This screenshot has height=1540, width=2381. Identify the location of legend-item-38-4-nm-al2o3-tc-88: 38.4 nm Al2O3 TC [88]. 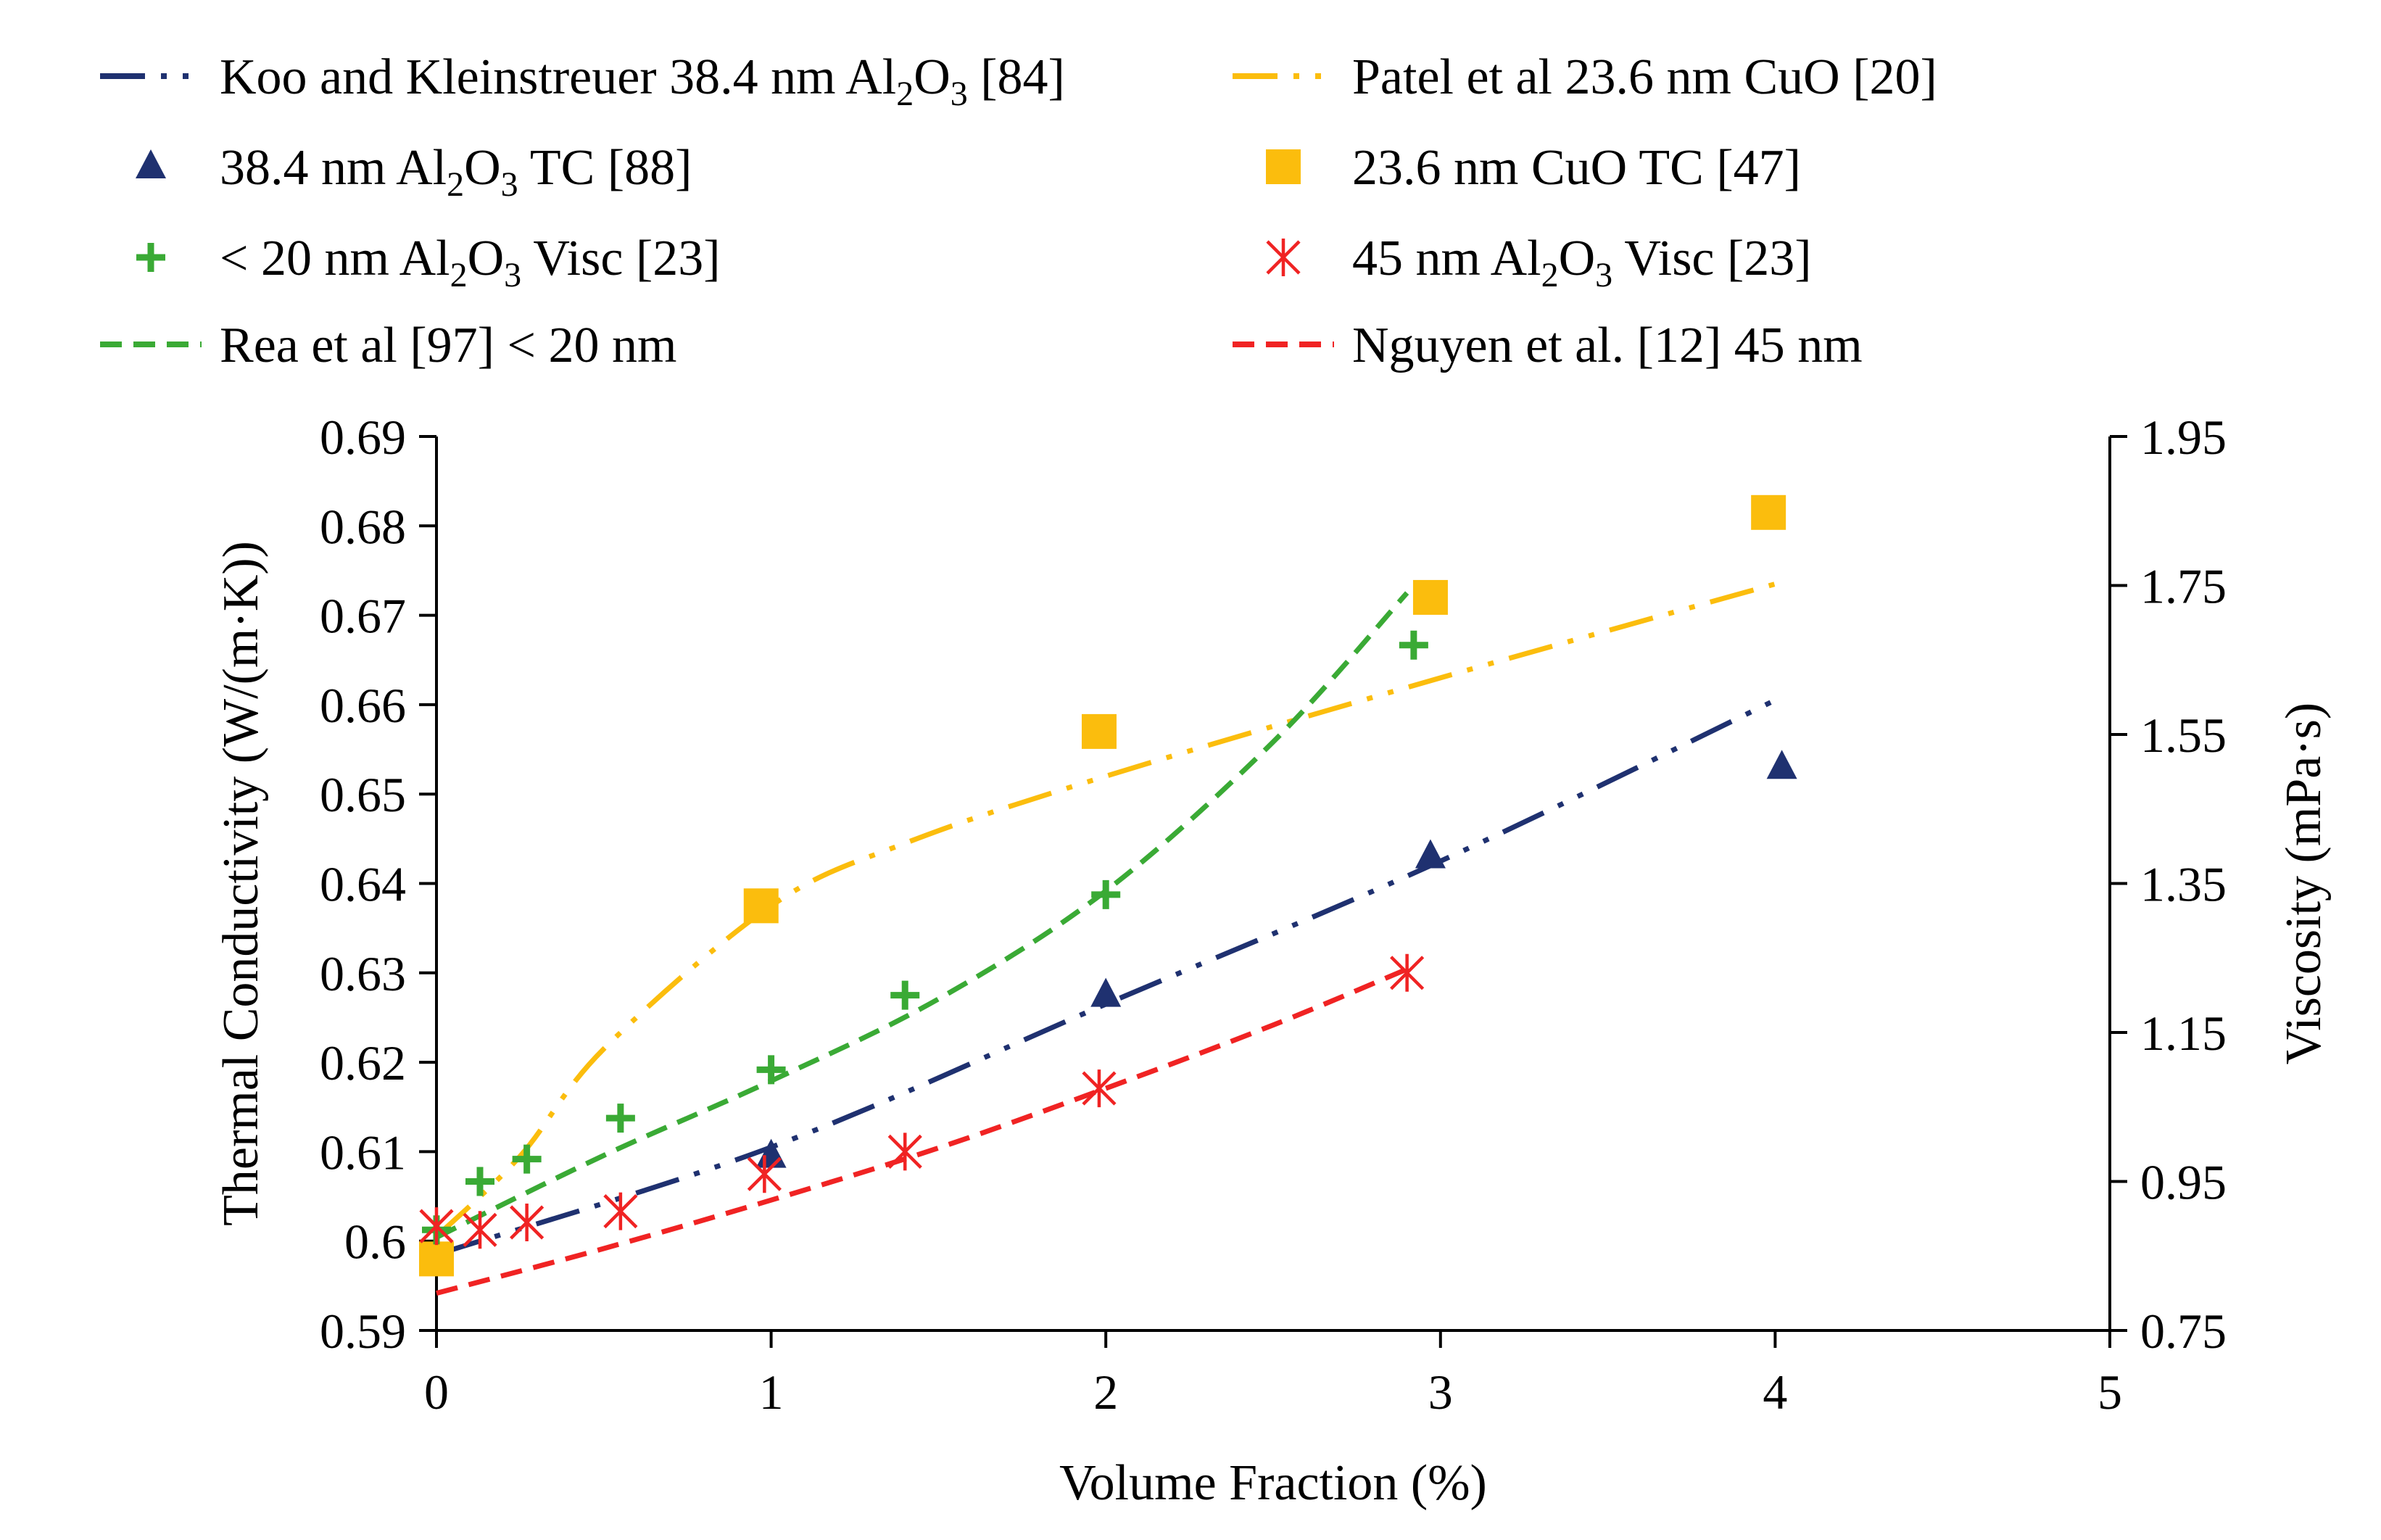
(414, 172).